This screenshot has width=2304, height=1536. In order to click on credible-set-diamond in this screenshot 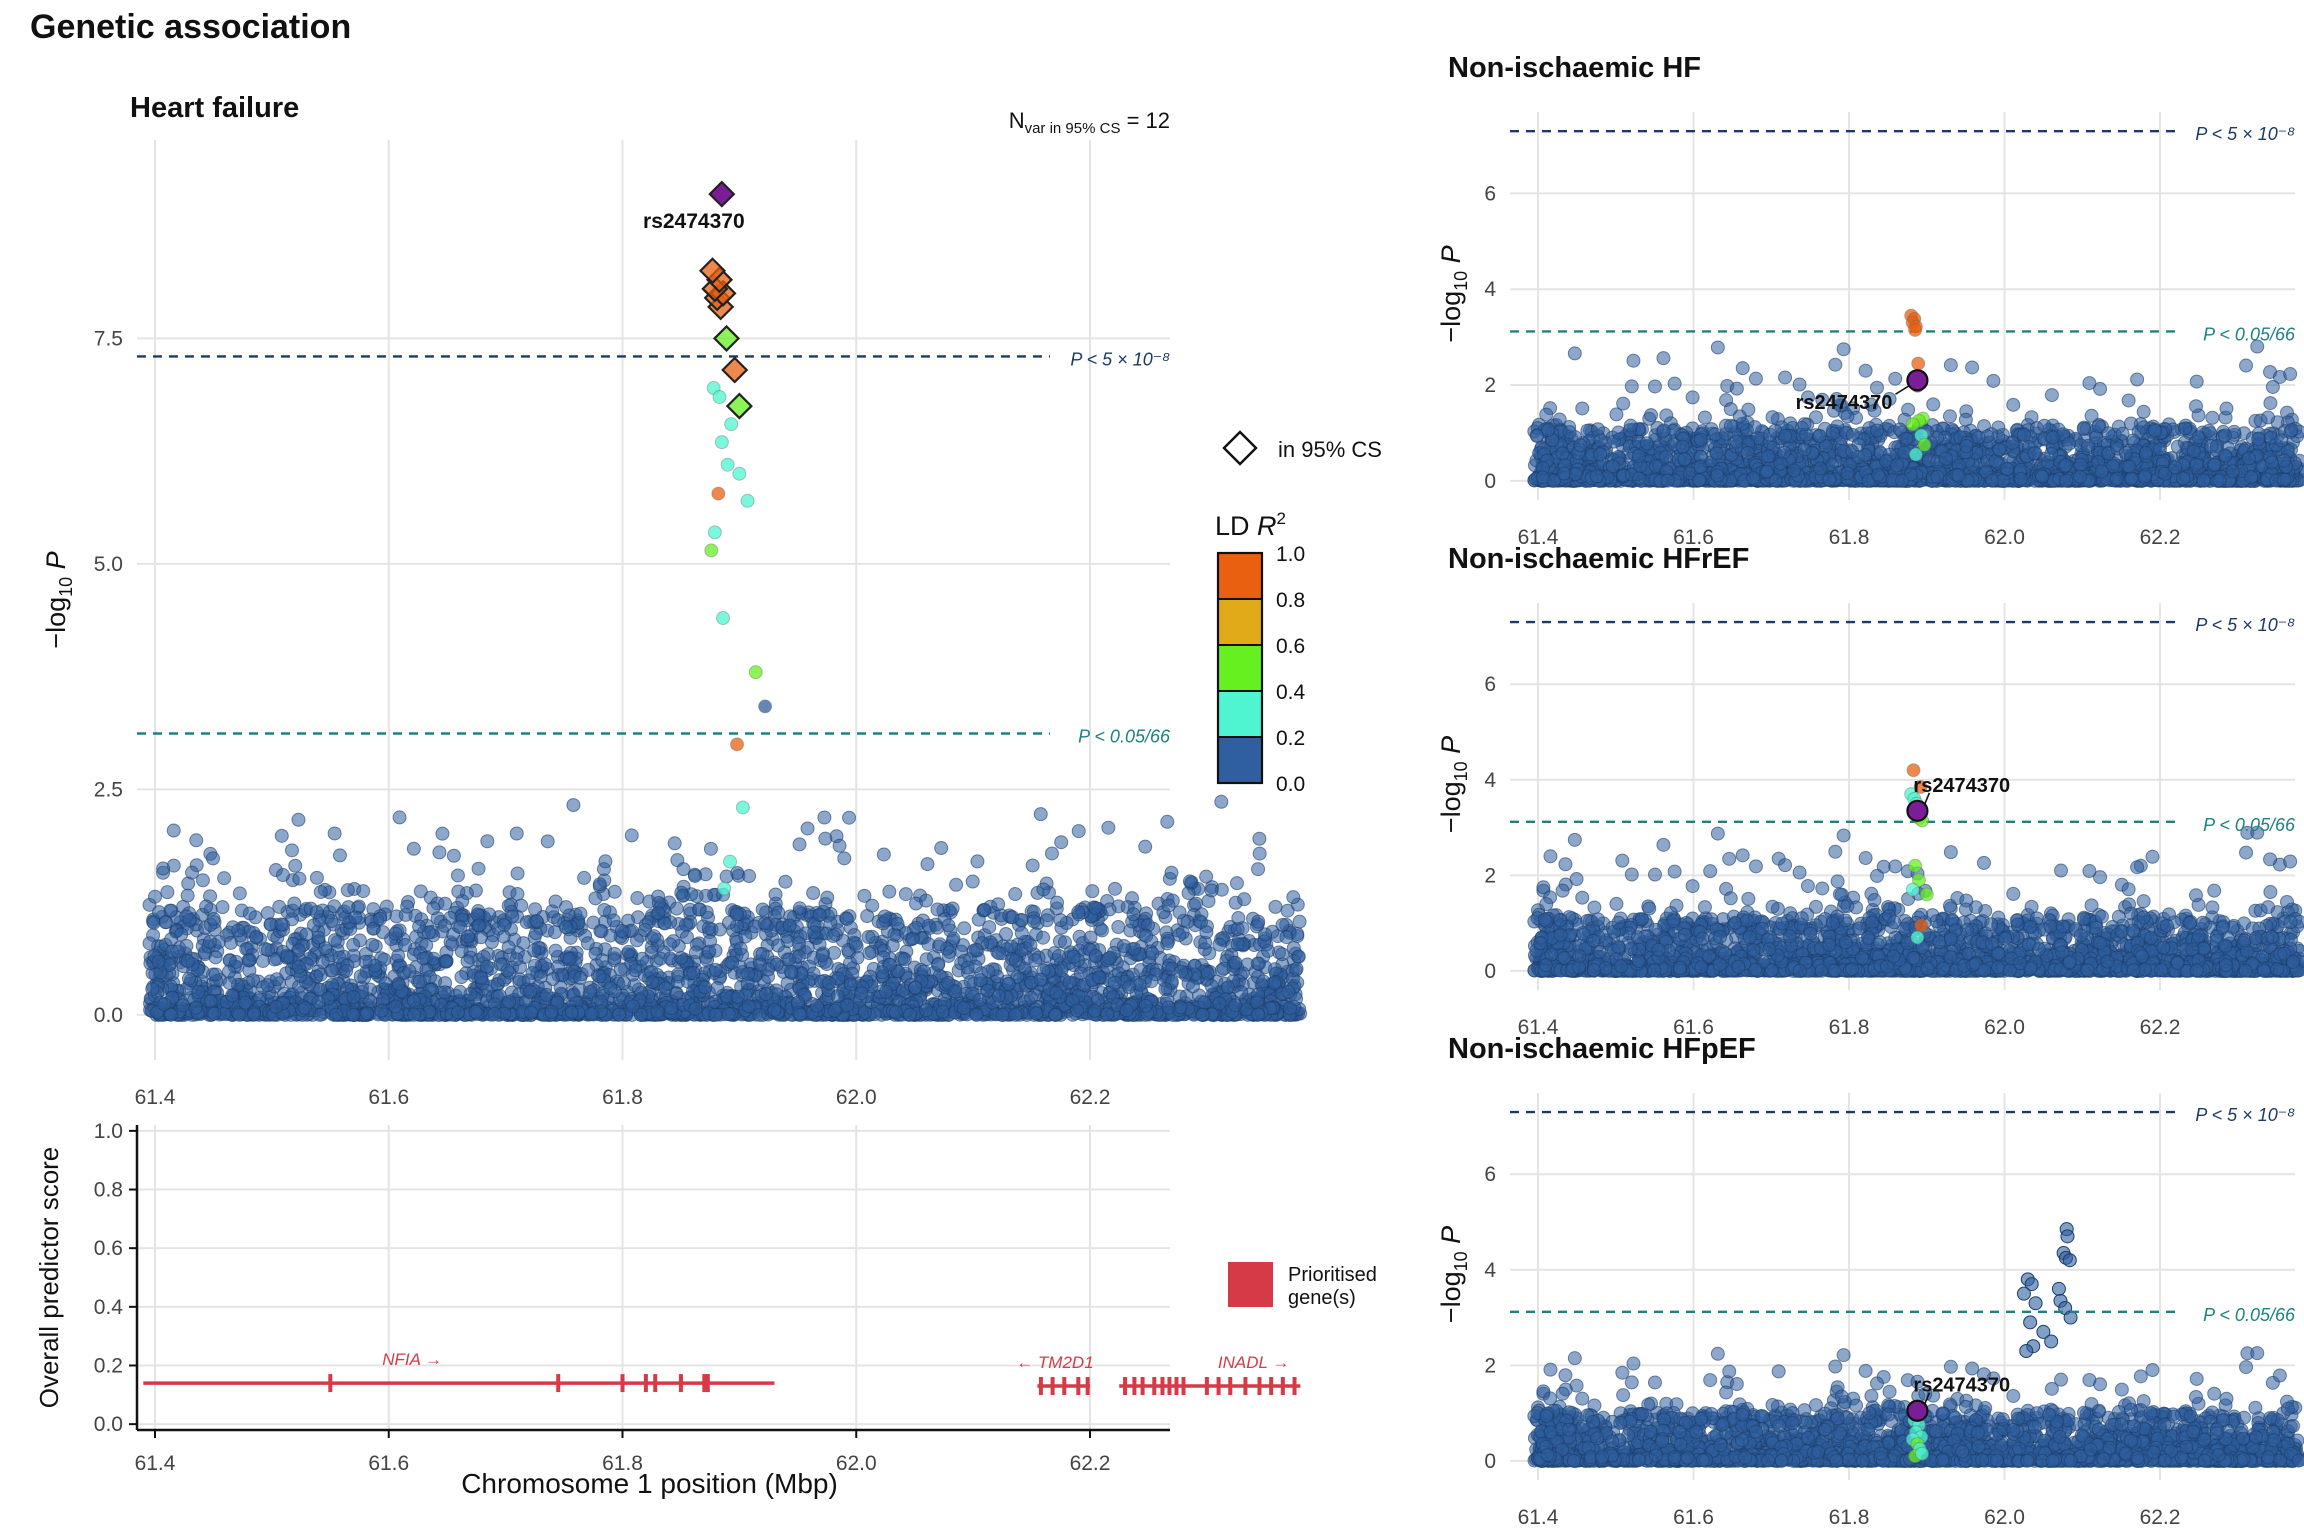, I will do `click(735, 370)`.